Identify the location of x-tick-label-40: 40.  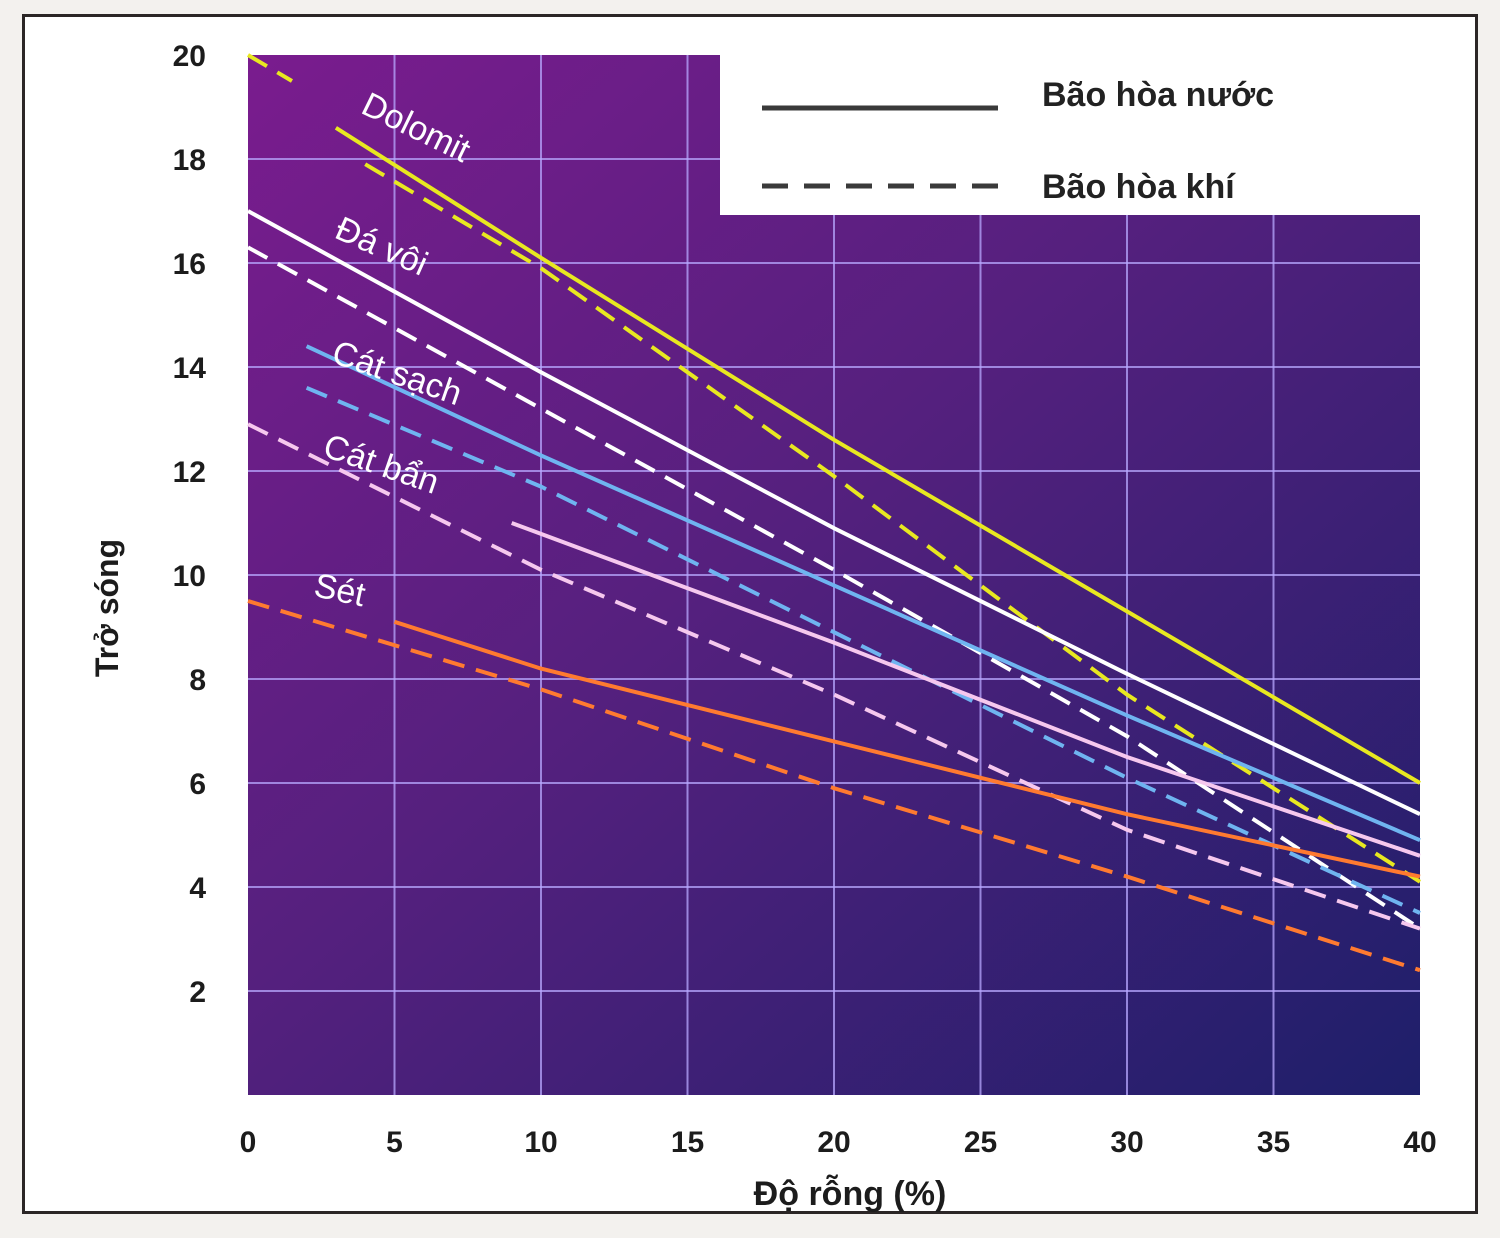
(1419, 1142).